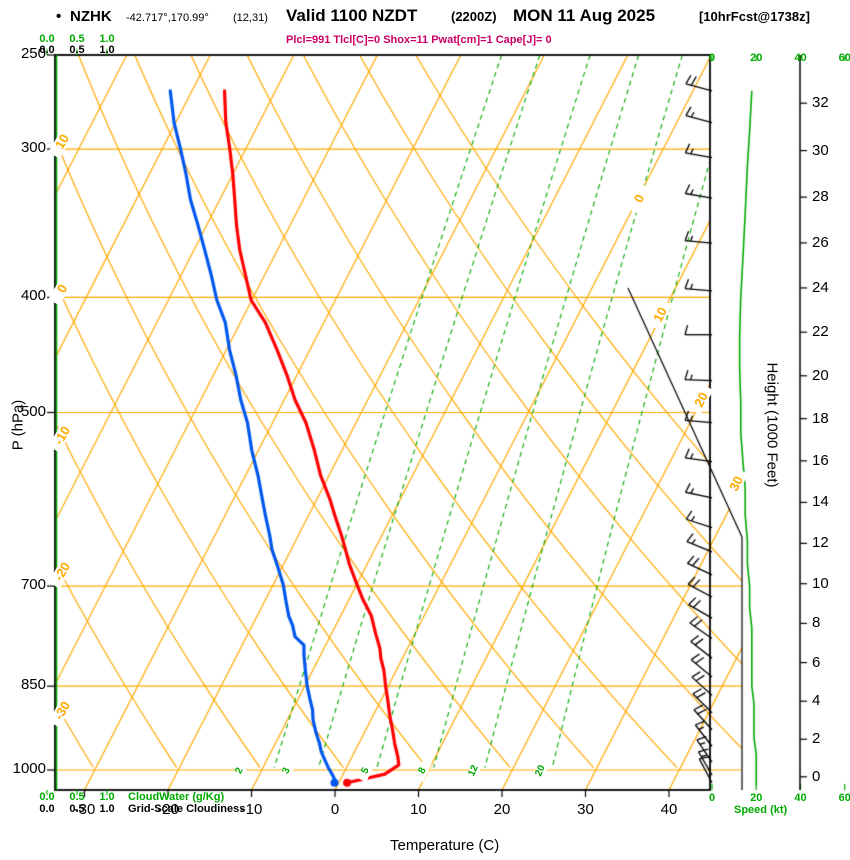  I want to click on cloudiness-label: Grid-Scale Cloudiness, so click(187, 809).